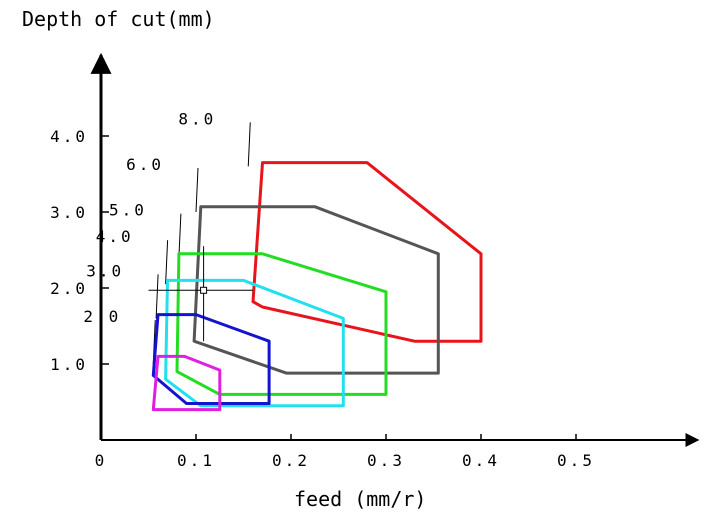 The image size is (717, 522). What do you see at coordinates (291, 460) in the screenshot?
I see `x-tick-label: 0.2` at bounding box center [291, 460].